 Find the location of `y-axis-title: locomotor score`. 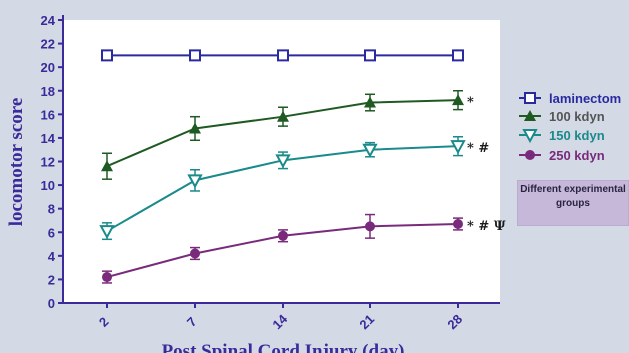

y-axis-title: locomotor score is located at coordinates (16, 162).